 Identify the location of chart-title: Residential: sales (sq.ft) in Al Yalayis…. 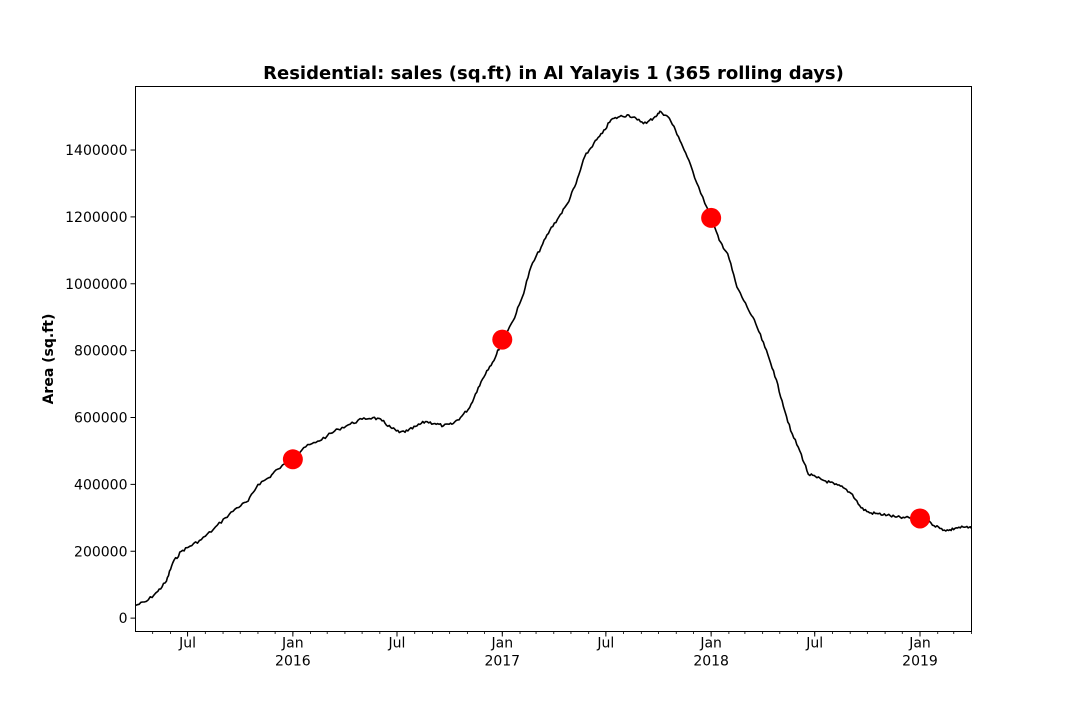
(553, 73).